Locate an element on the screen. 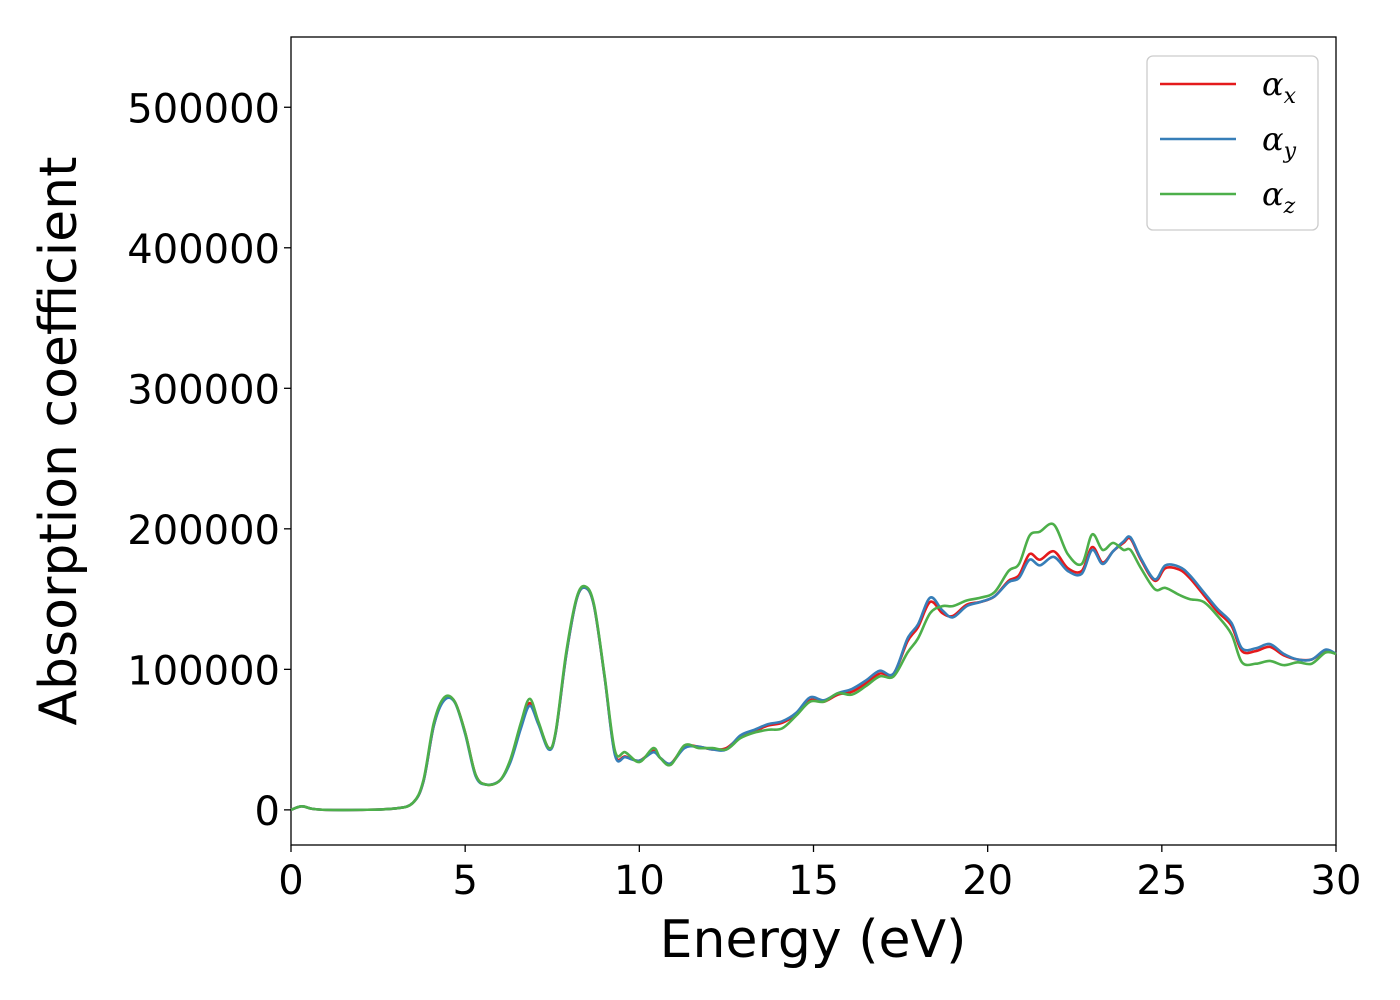 The height and width of the screenshot is (1000, 1400). x-axis-ticks: 0 5 10 15 20 25 30 is located at coordinates (819, 874).